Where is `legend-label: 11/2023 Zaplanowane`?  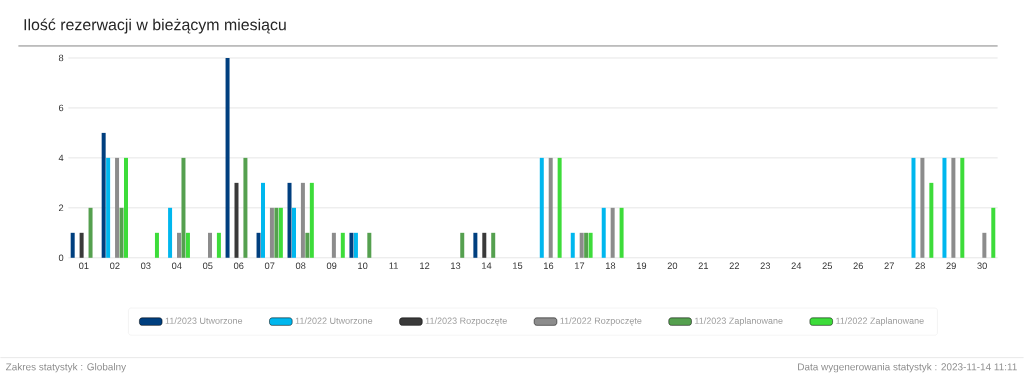
legend-label: 11/2023 Zaplanowane is located at coordinates (739, 321).